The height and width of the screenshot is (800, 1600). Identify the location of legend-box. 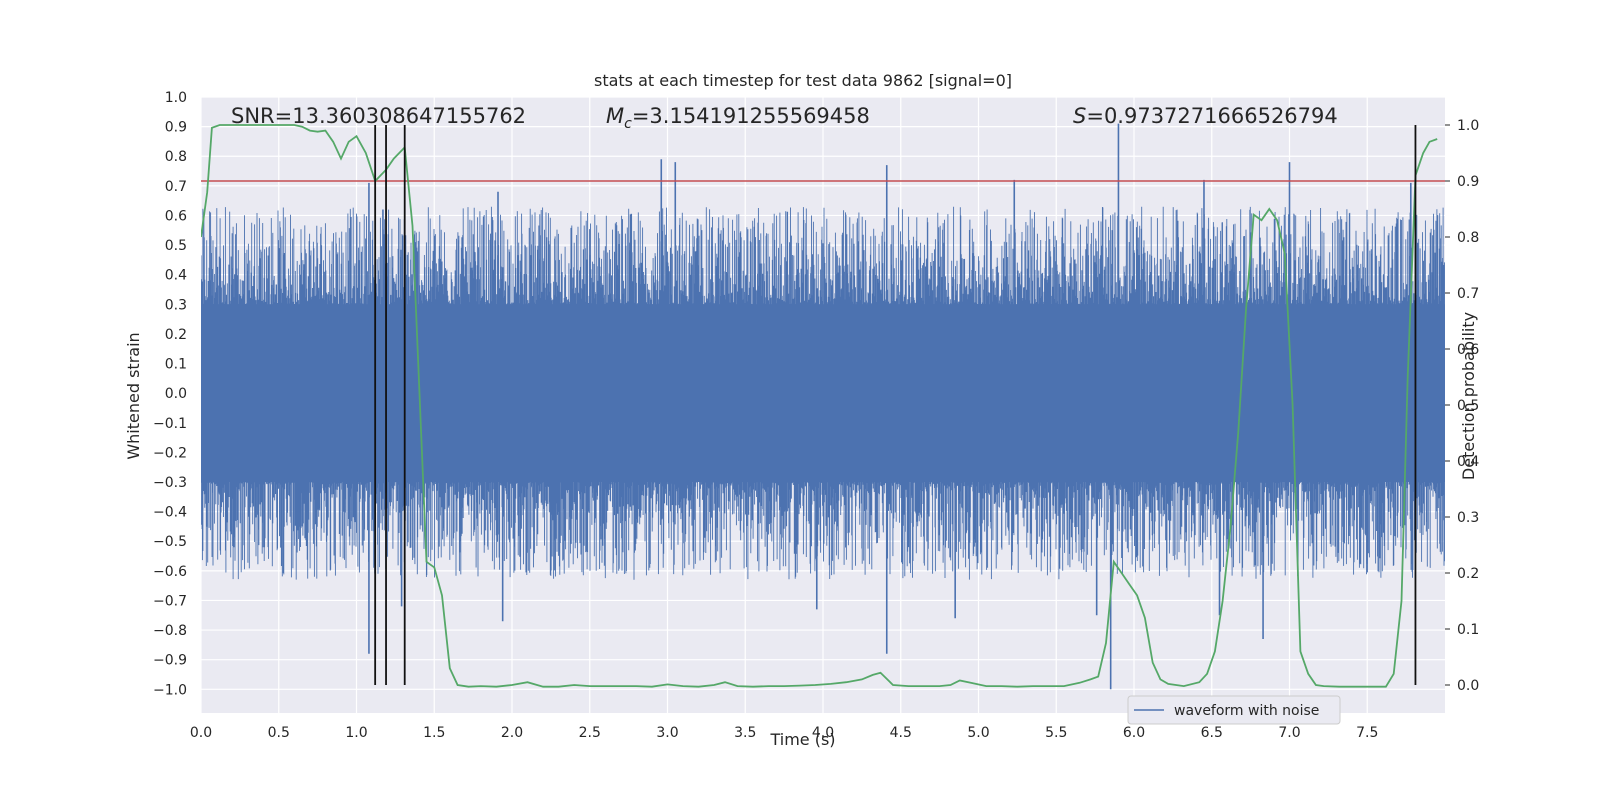
(1234, 710).